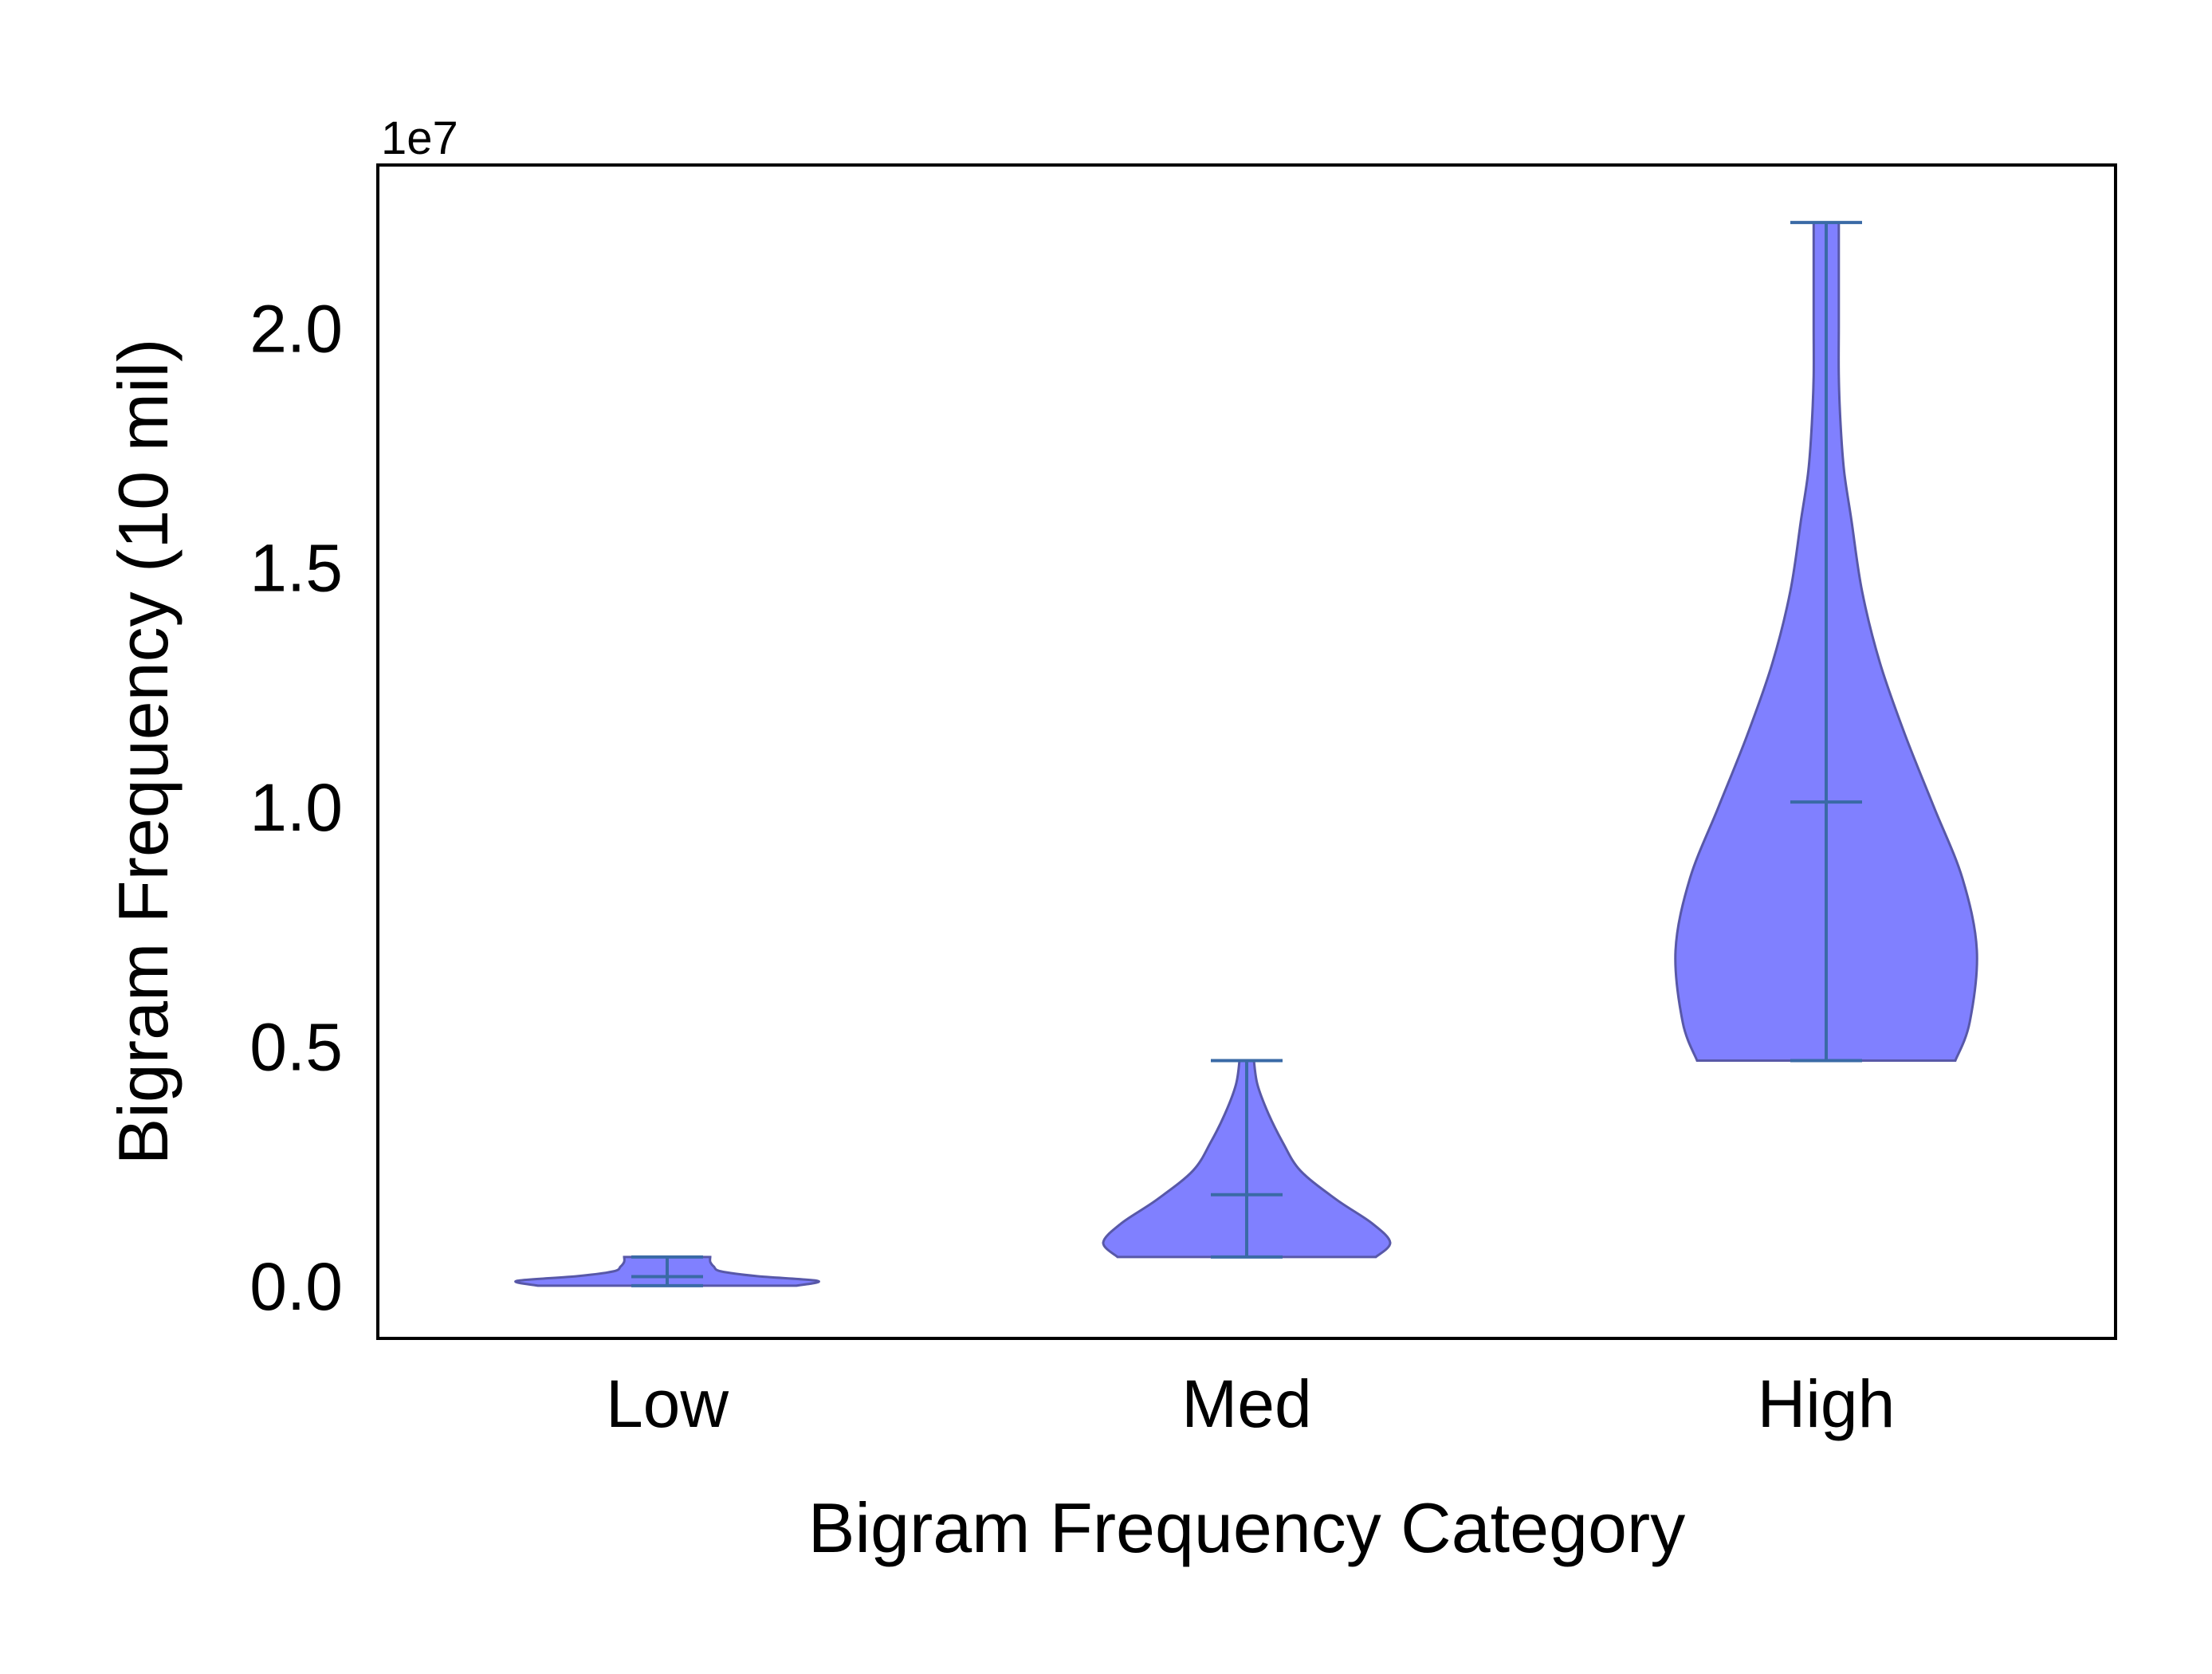 The width and height of the screenshot is (2212, 1674). What do you see at coordinates (296, 1286) in the screenshot?
I see `y-tick-label: 0.0` at bounding box center [296, 1286].